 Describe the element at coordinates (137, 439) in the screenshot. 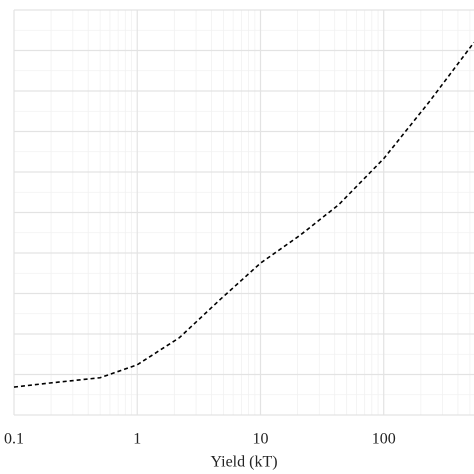

I see `x-tick-label: 1` at that location.